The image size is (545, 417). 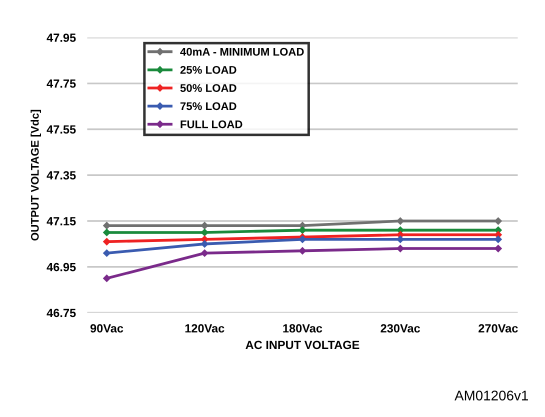 I want to click on y-tick-label: 47.95, so click(x=61, y=38).